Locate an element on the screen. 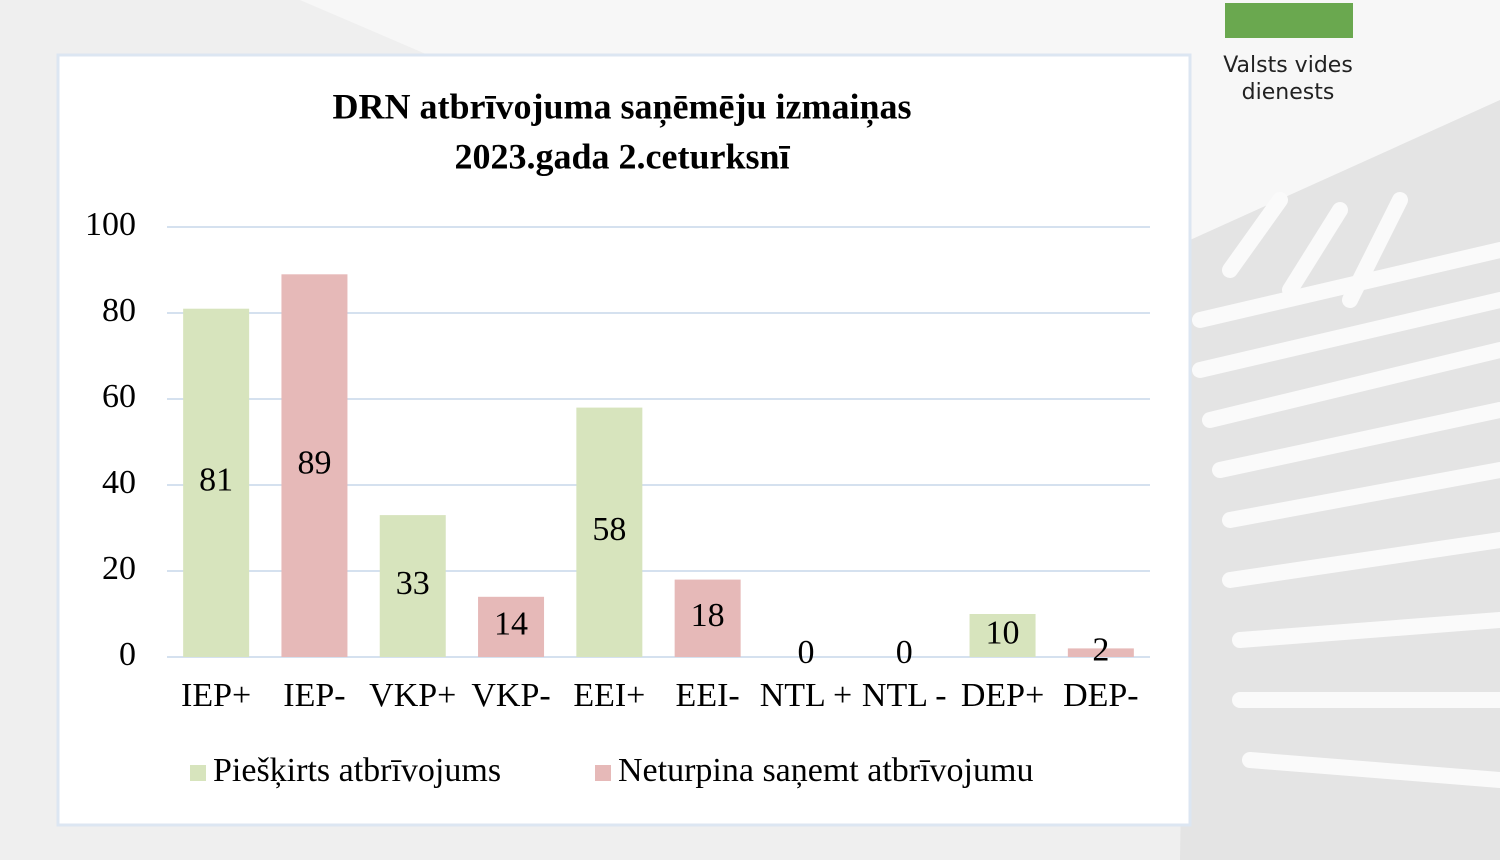  value-label: 33 is located at coordinates (413, 583).